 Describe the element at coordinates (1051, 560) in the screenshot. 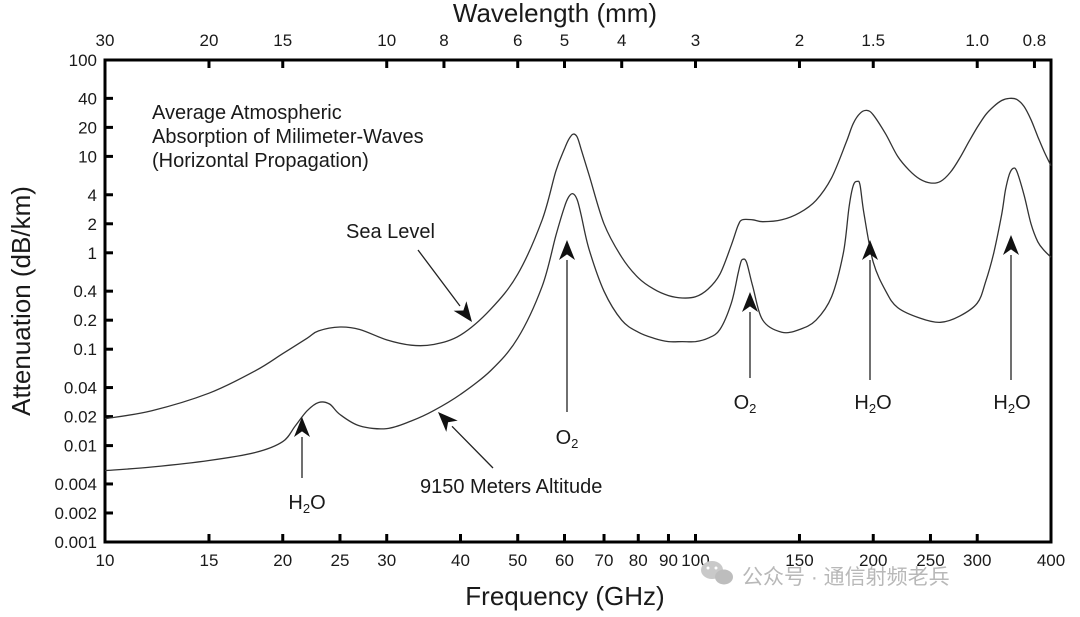

I see `x-tick-label: 400` at that location.